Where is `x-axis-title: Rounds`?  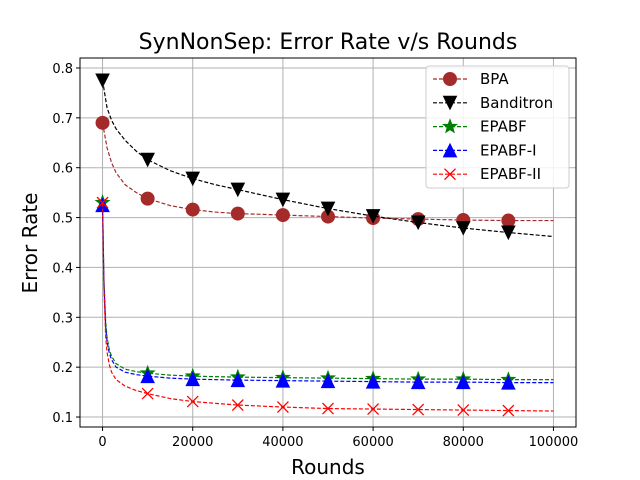
x-axis-title: Rounds is located at coordinates (328, 467).